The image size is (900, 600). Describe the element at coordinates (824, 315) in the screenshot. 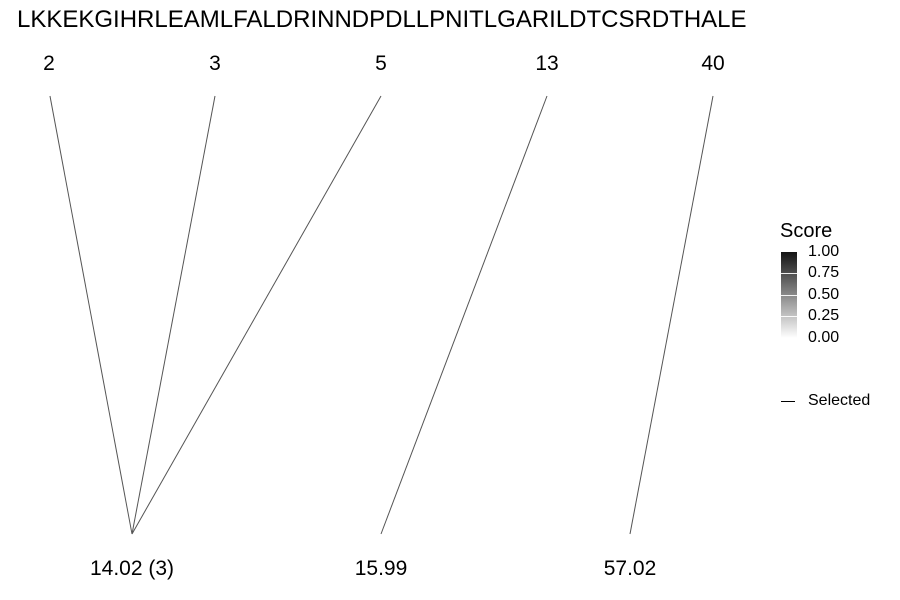

I see `colorbar-tick-label: 0.25` at that location.